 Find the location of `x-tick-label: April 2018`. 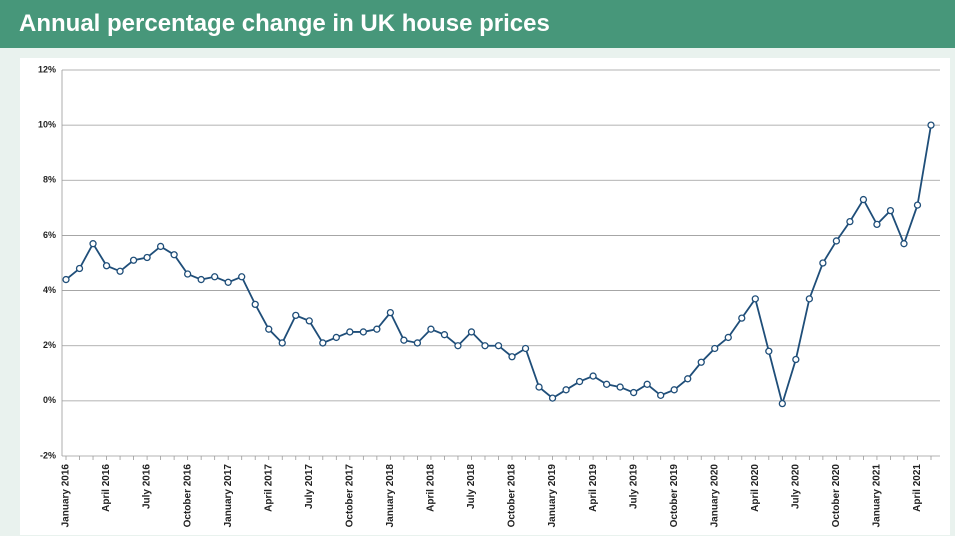

x-tick-label: April 2018 is located at coordinates (431, 488).